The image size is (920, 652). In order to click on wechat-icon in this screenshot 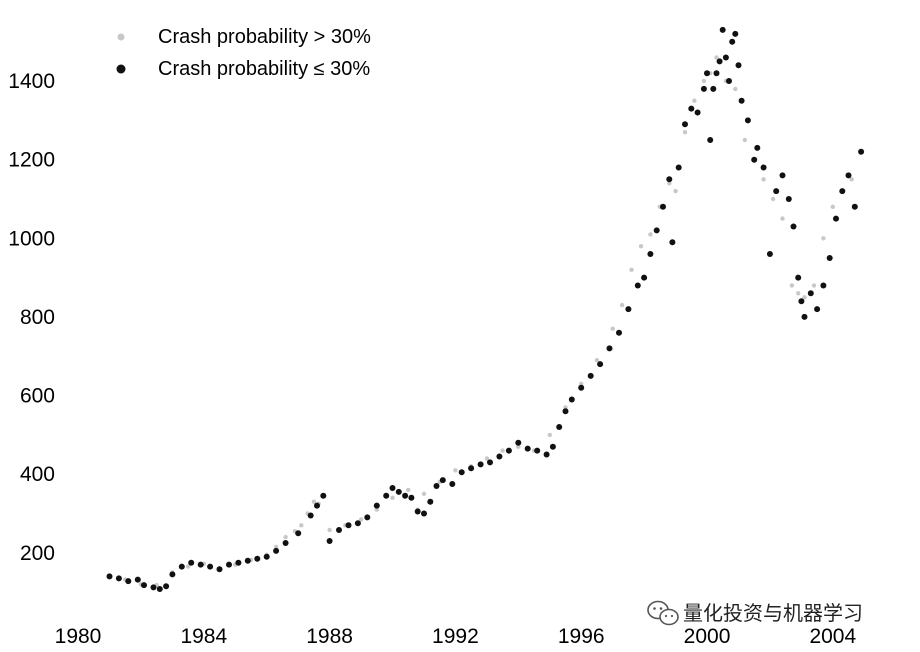, I will do `click(663, 613)`.